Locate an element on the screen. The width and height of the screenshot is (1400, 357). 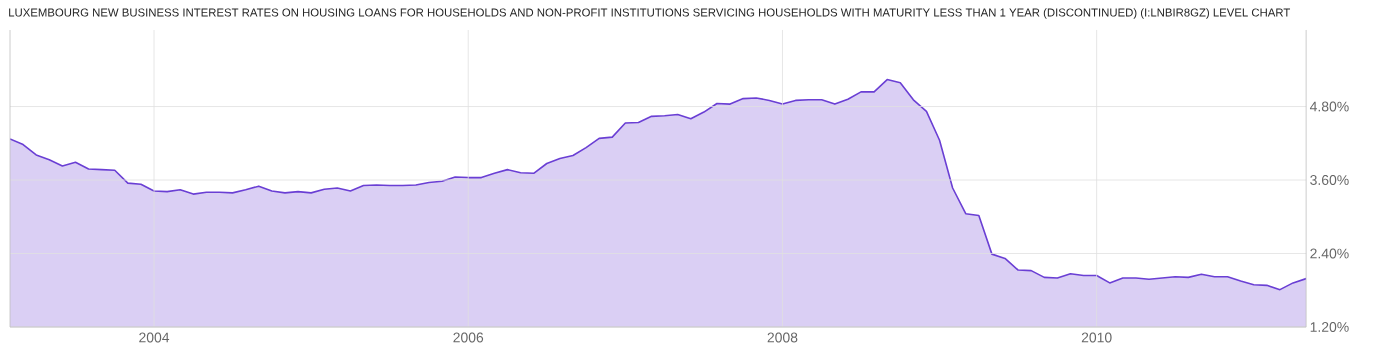
chart-title: LUXEMBOURG NEW BUSINESS INTEREST RATES ON HOUSING LOANS FOR HOUSEHOLDS AND NON-PROFIT INSTITUTIONS SERVICING HOUSEHOLDS WITH MATURITY LESS THAN 1 YEAR (DISCONTINUED) (I:LNBIR8GZ) LEVEL CHART is located at coordinates (650, 13).